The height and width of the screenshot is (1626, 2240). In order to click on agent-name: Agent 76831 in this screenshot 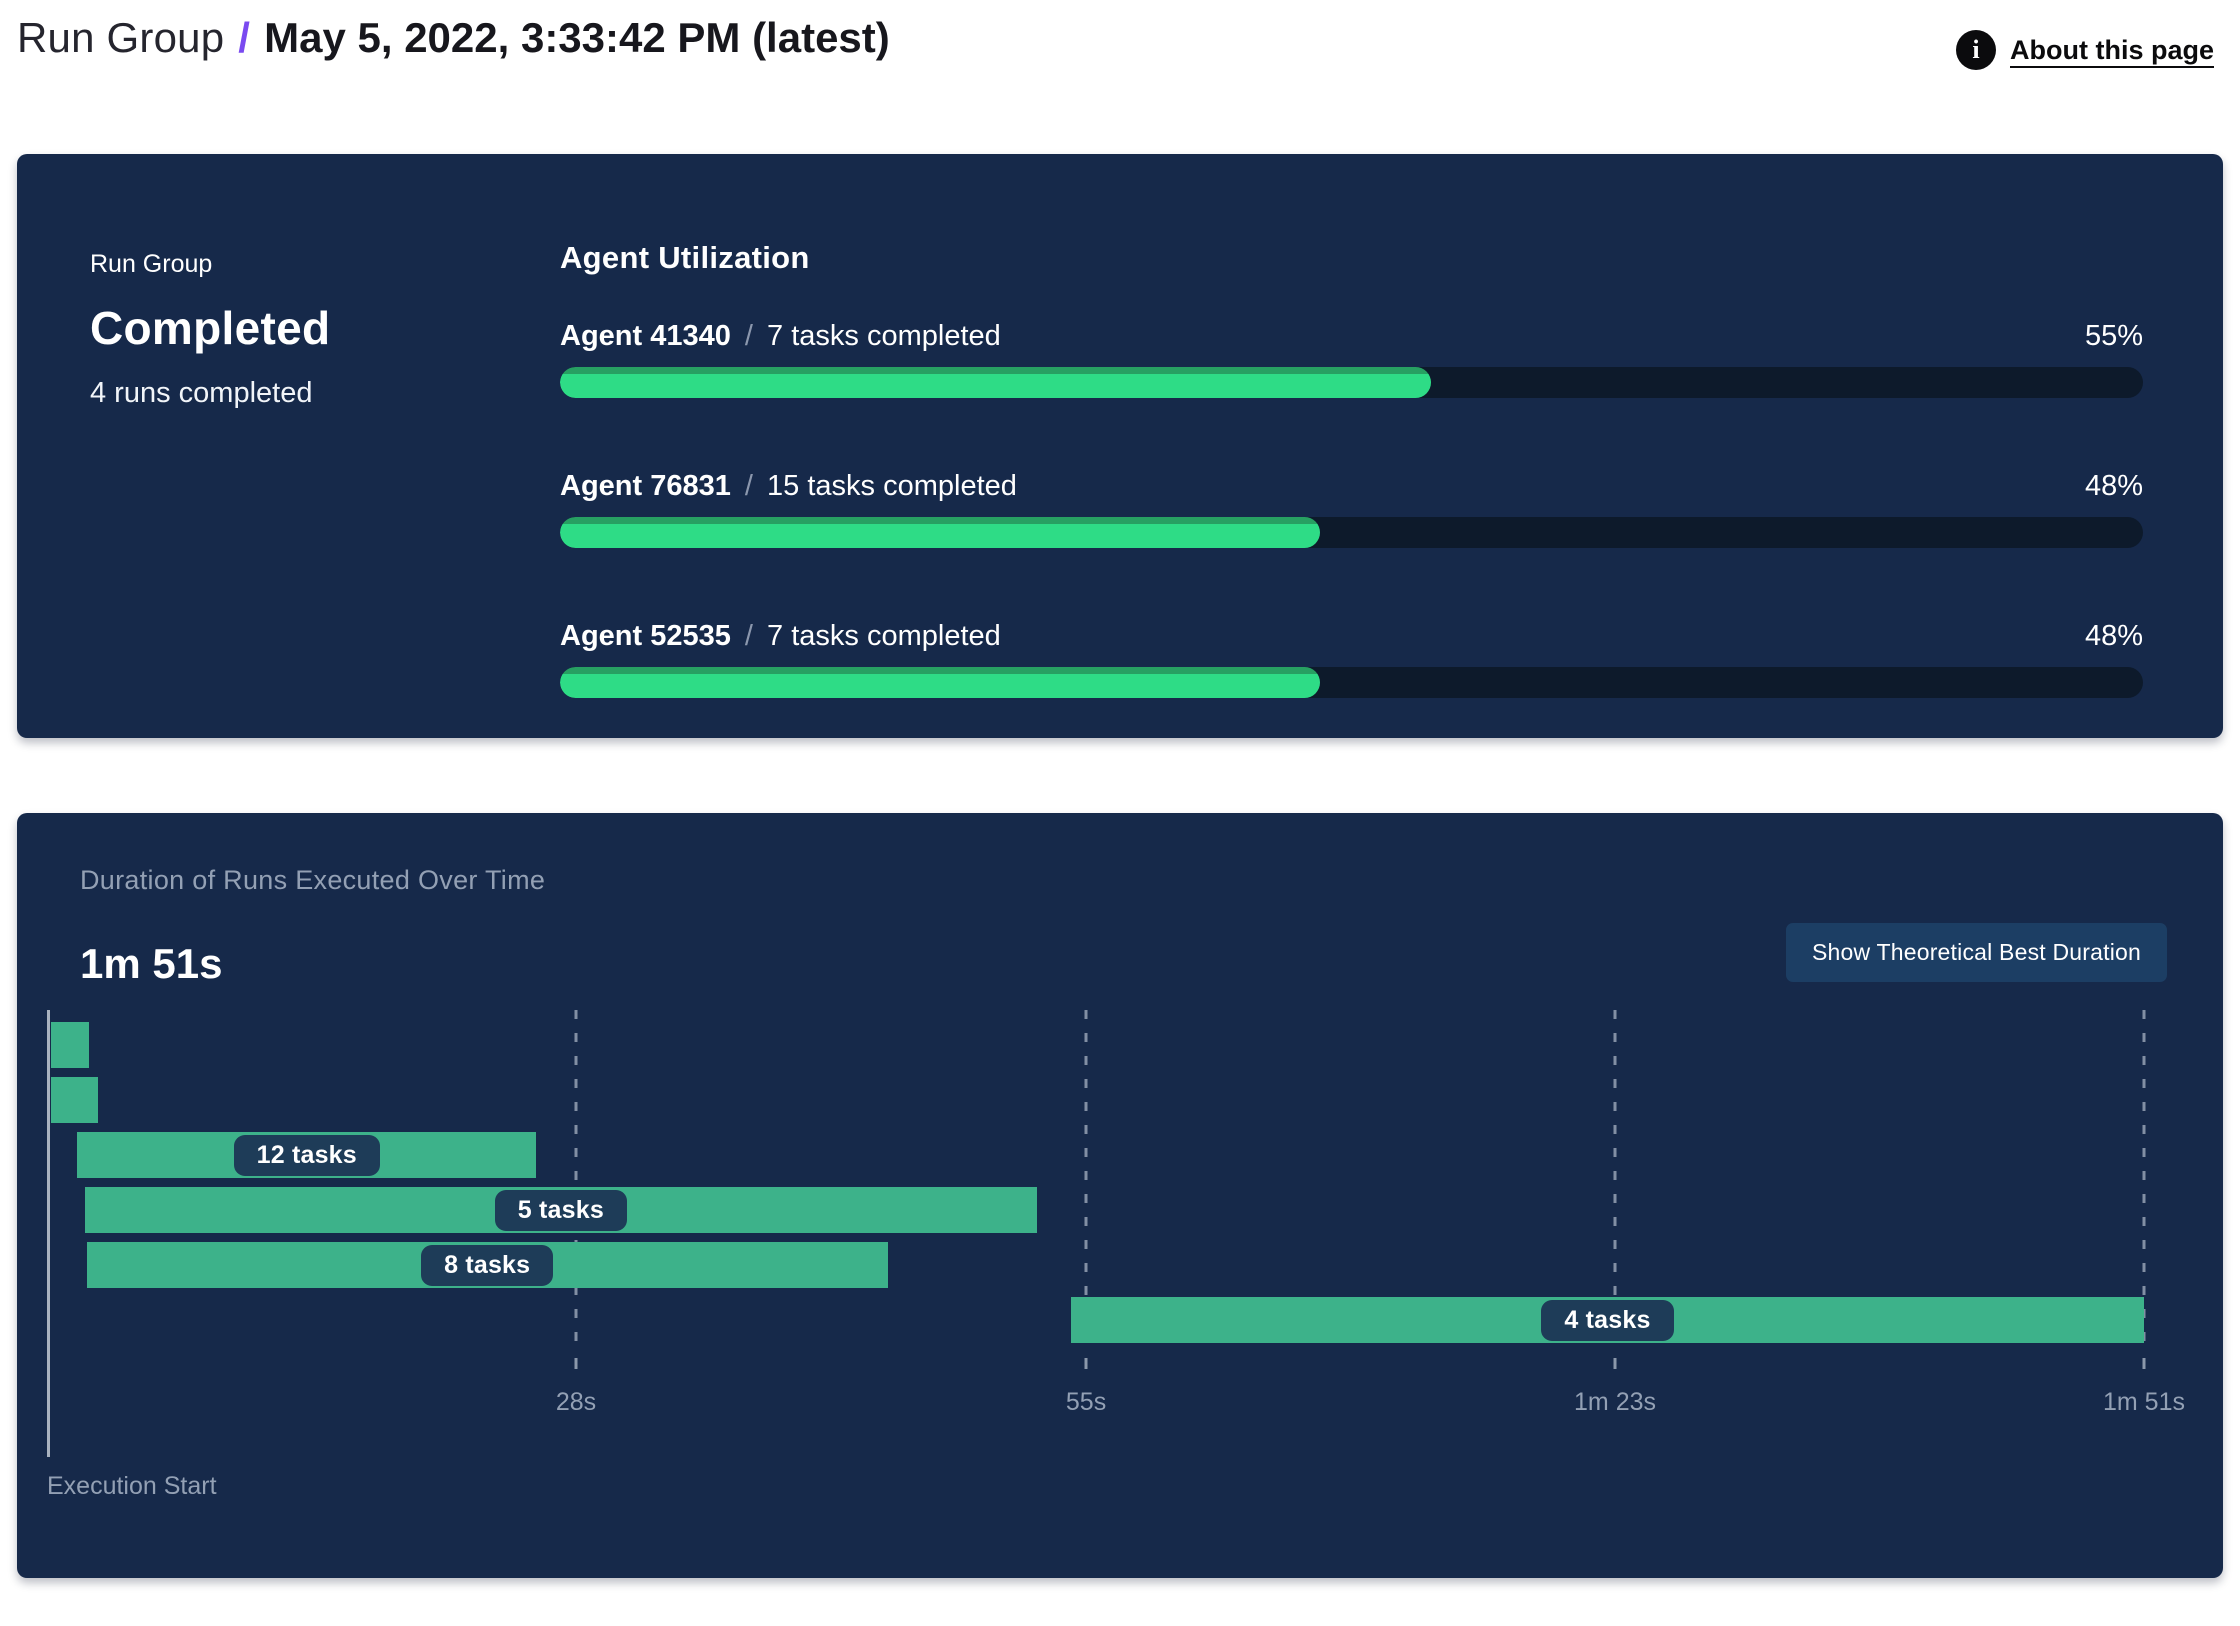, I will do `click(645, 486)`.